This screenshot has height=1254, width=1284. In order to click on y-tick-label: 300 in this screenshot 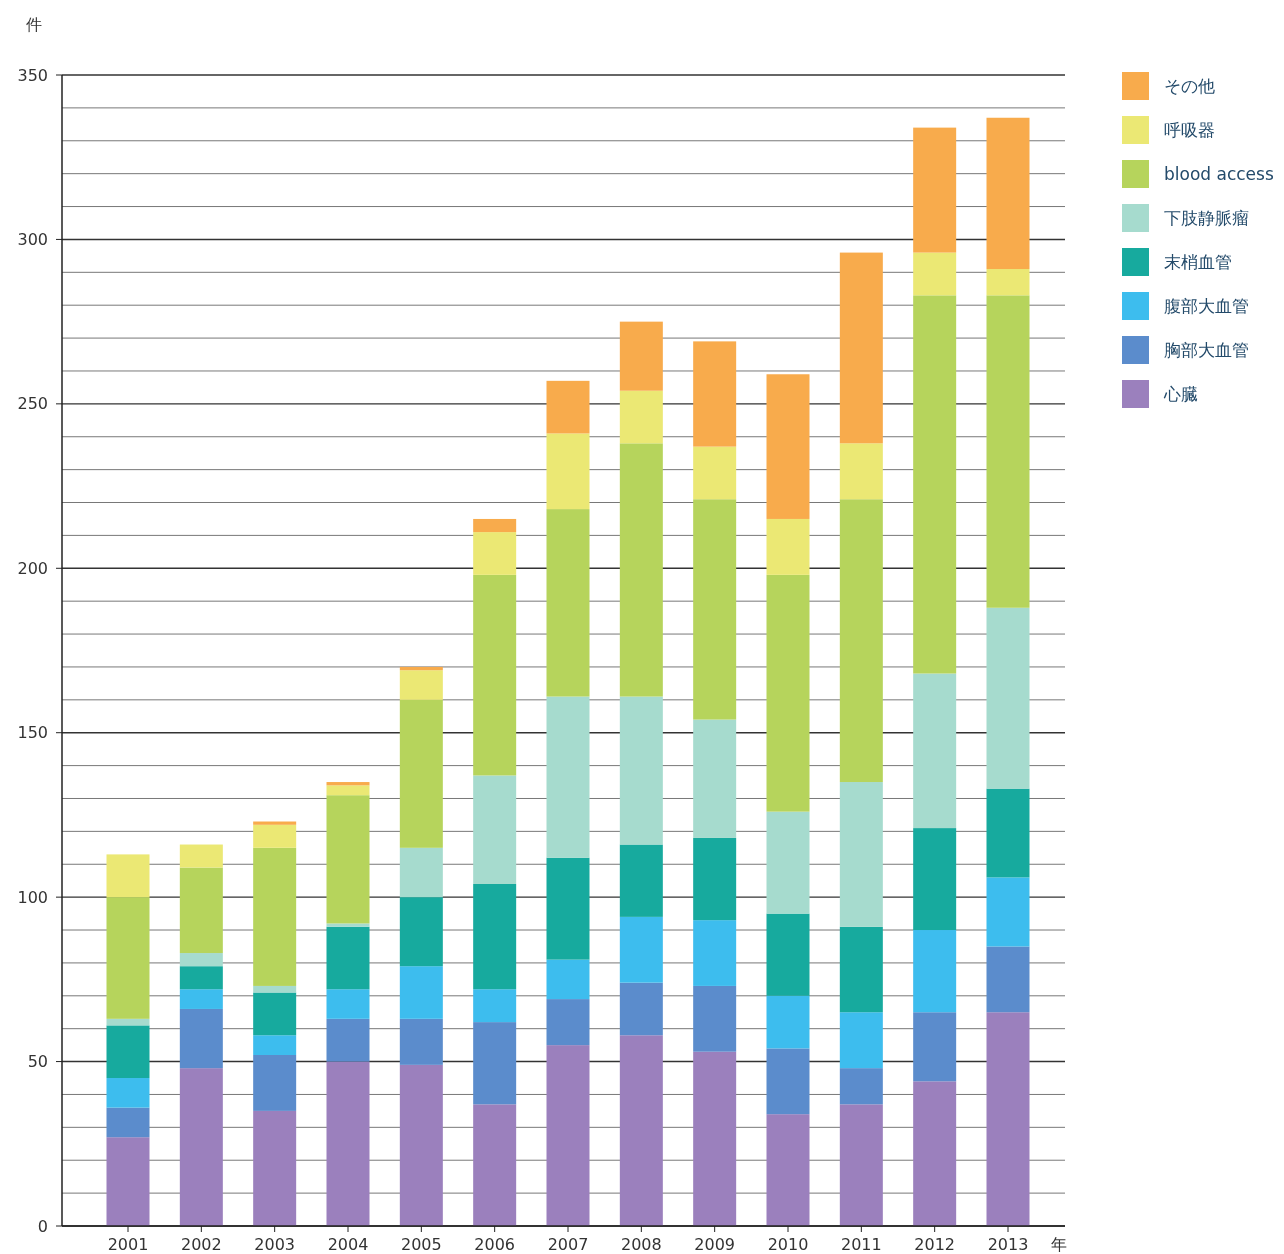, I will do `click(32, 240)`.